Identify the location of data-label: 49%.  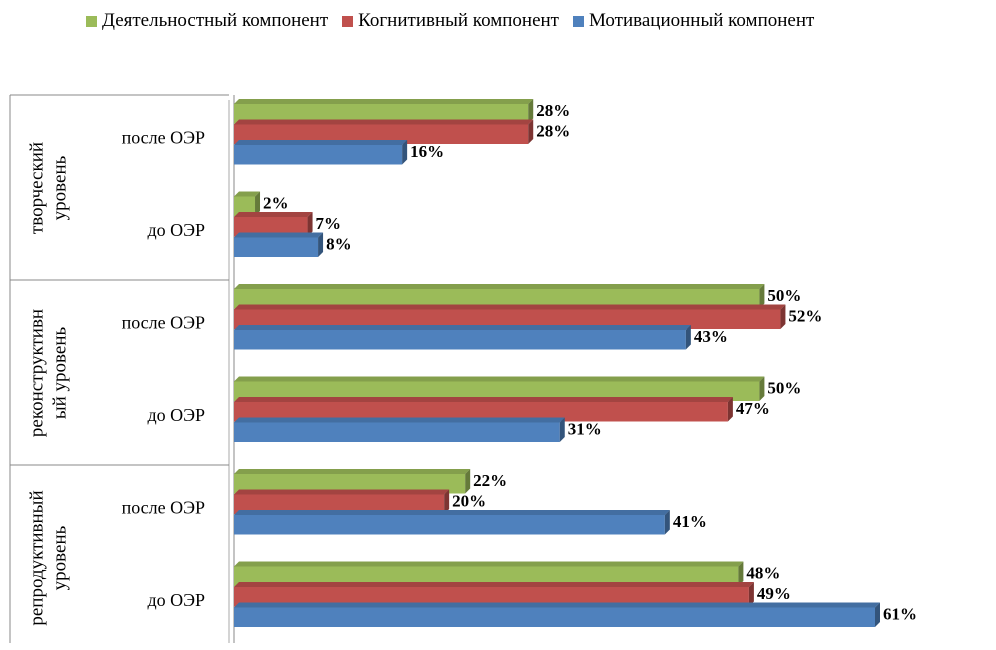
(774, 593).